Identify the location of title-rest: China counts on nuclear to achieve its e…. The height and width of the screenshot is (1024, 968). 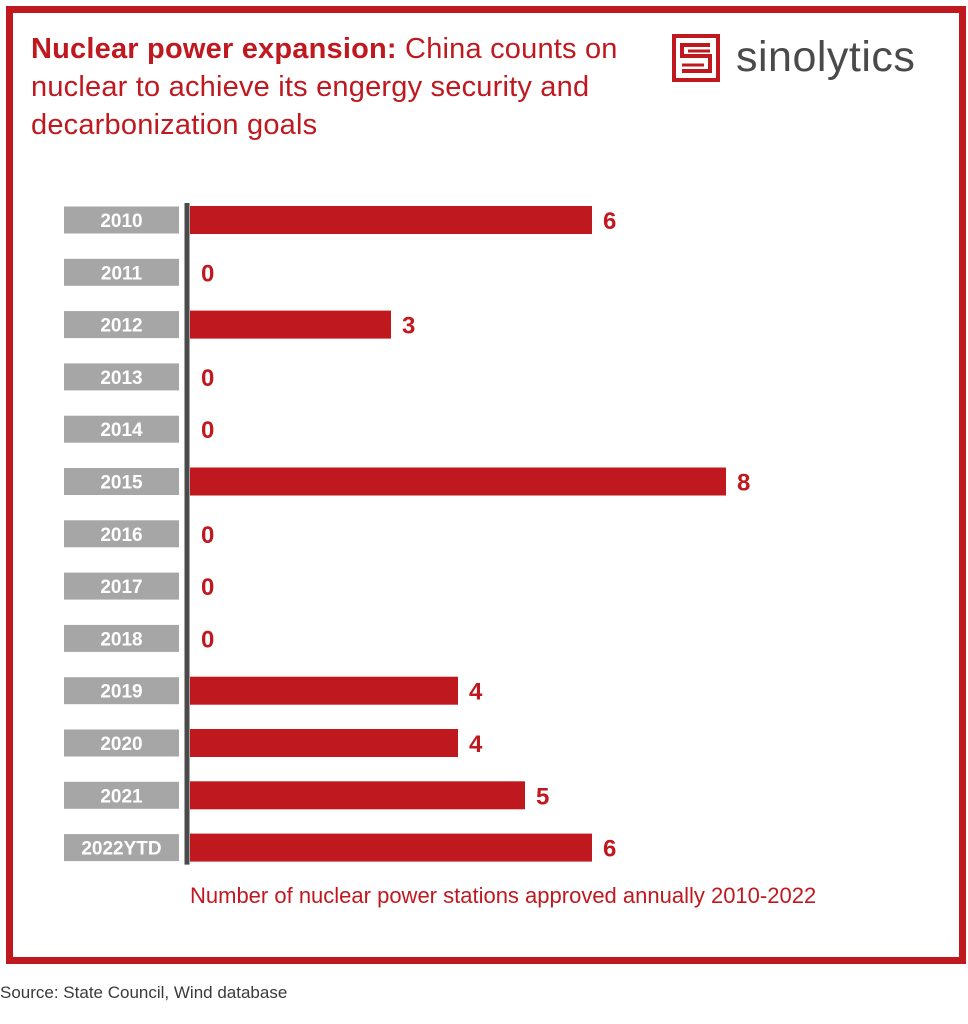
(324, 87).